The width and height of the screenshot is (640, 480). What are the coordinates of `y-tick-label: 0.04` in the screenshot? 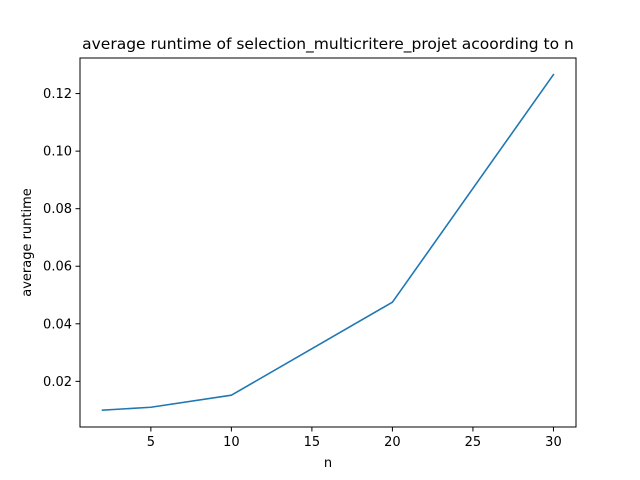 It's located at (57, 324).